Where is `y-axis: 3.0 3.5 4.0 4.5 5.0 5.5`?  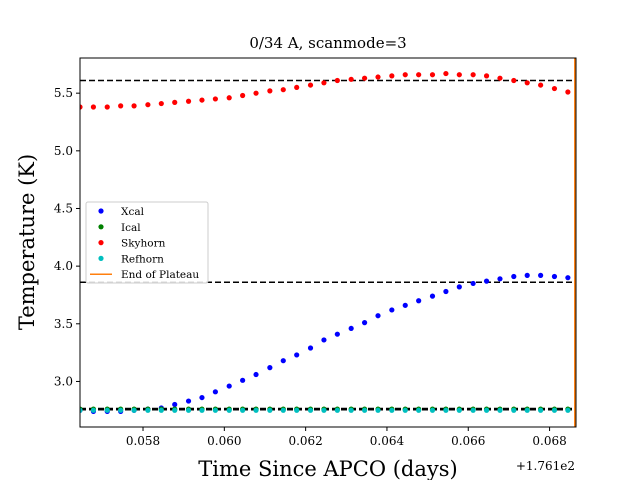 y-axis: 3.0 3.5 4.0 4.5 5.0 5.5 is located at coordinates (67, 237).